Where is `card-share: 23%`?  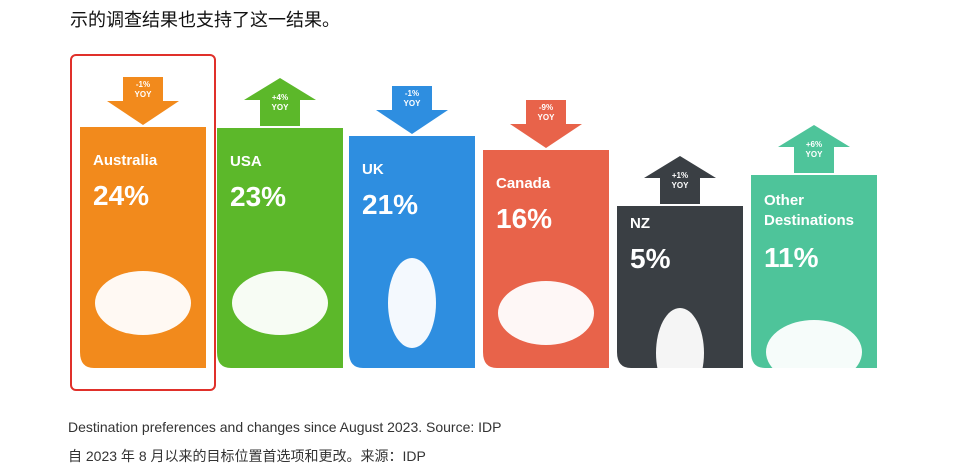 card-share: 23% is located at coordinates (258, 196).